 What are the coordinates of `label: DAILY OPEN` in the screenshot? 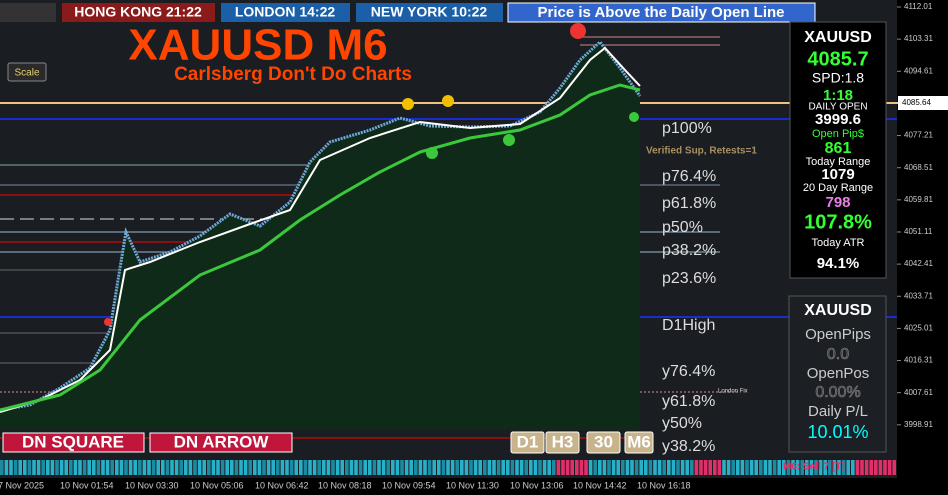 It's located at (837, 107).